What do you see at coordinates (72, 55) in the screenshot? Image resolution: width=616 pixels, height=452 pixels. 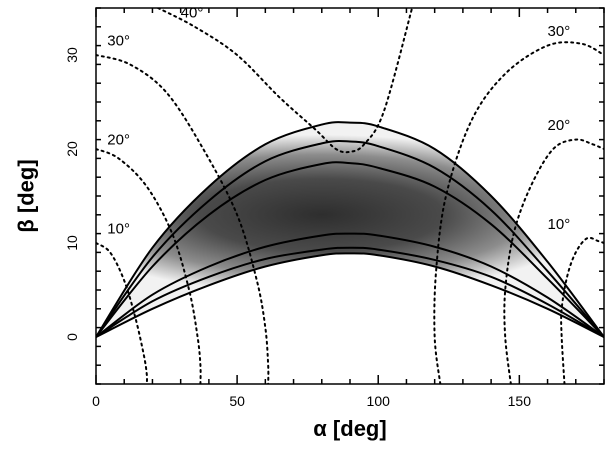 I see `y-tick-label: 30` at bounding box center [72, 55].